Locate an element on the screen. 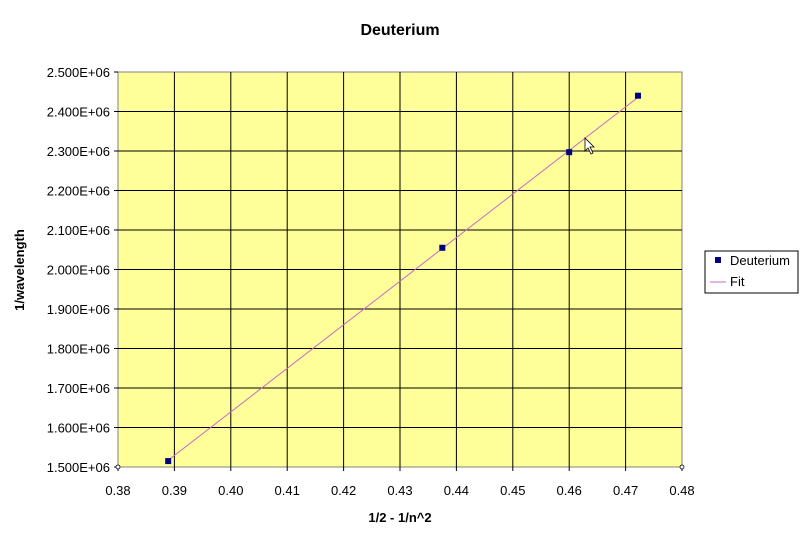 The width and height of the screenshot is (800, 535). x-tick-label: 0.48 is located at coordinates (681, 490).